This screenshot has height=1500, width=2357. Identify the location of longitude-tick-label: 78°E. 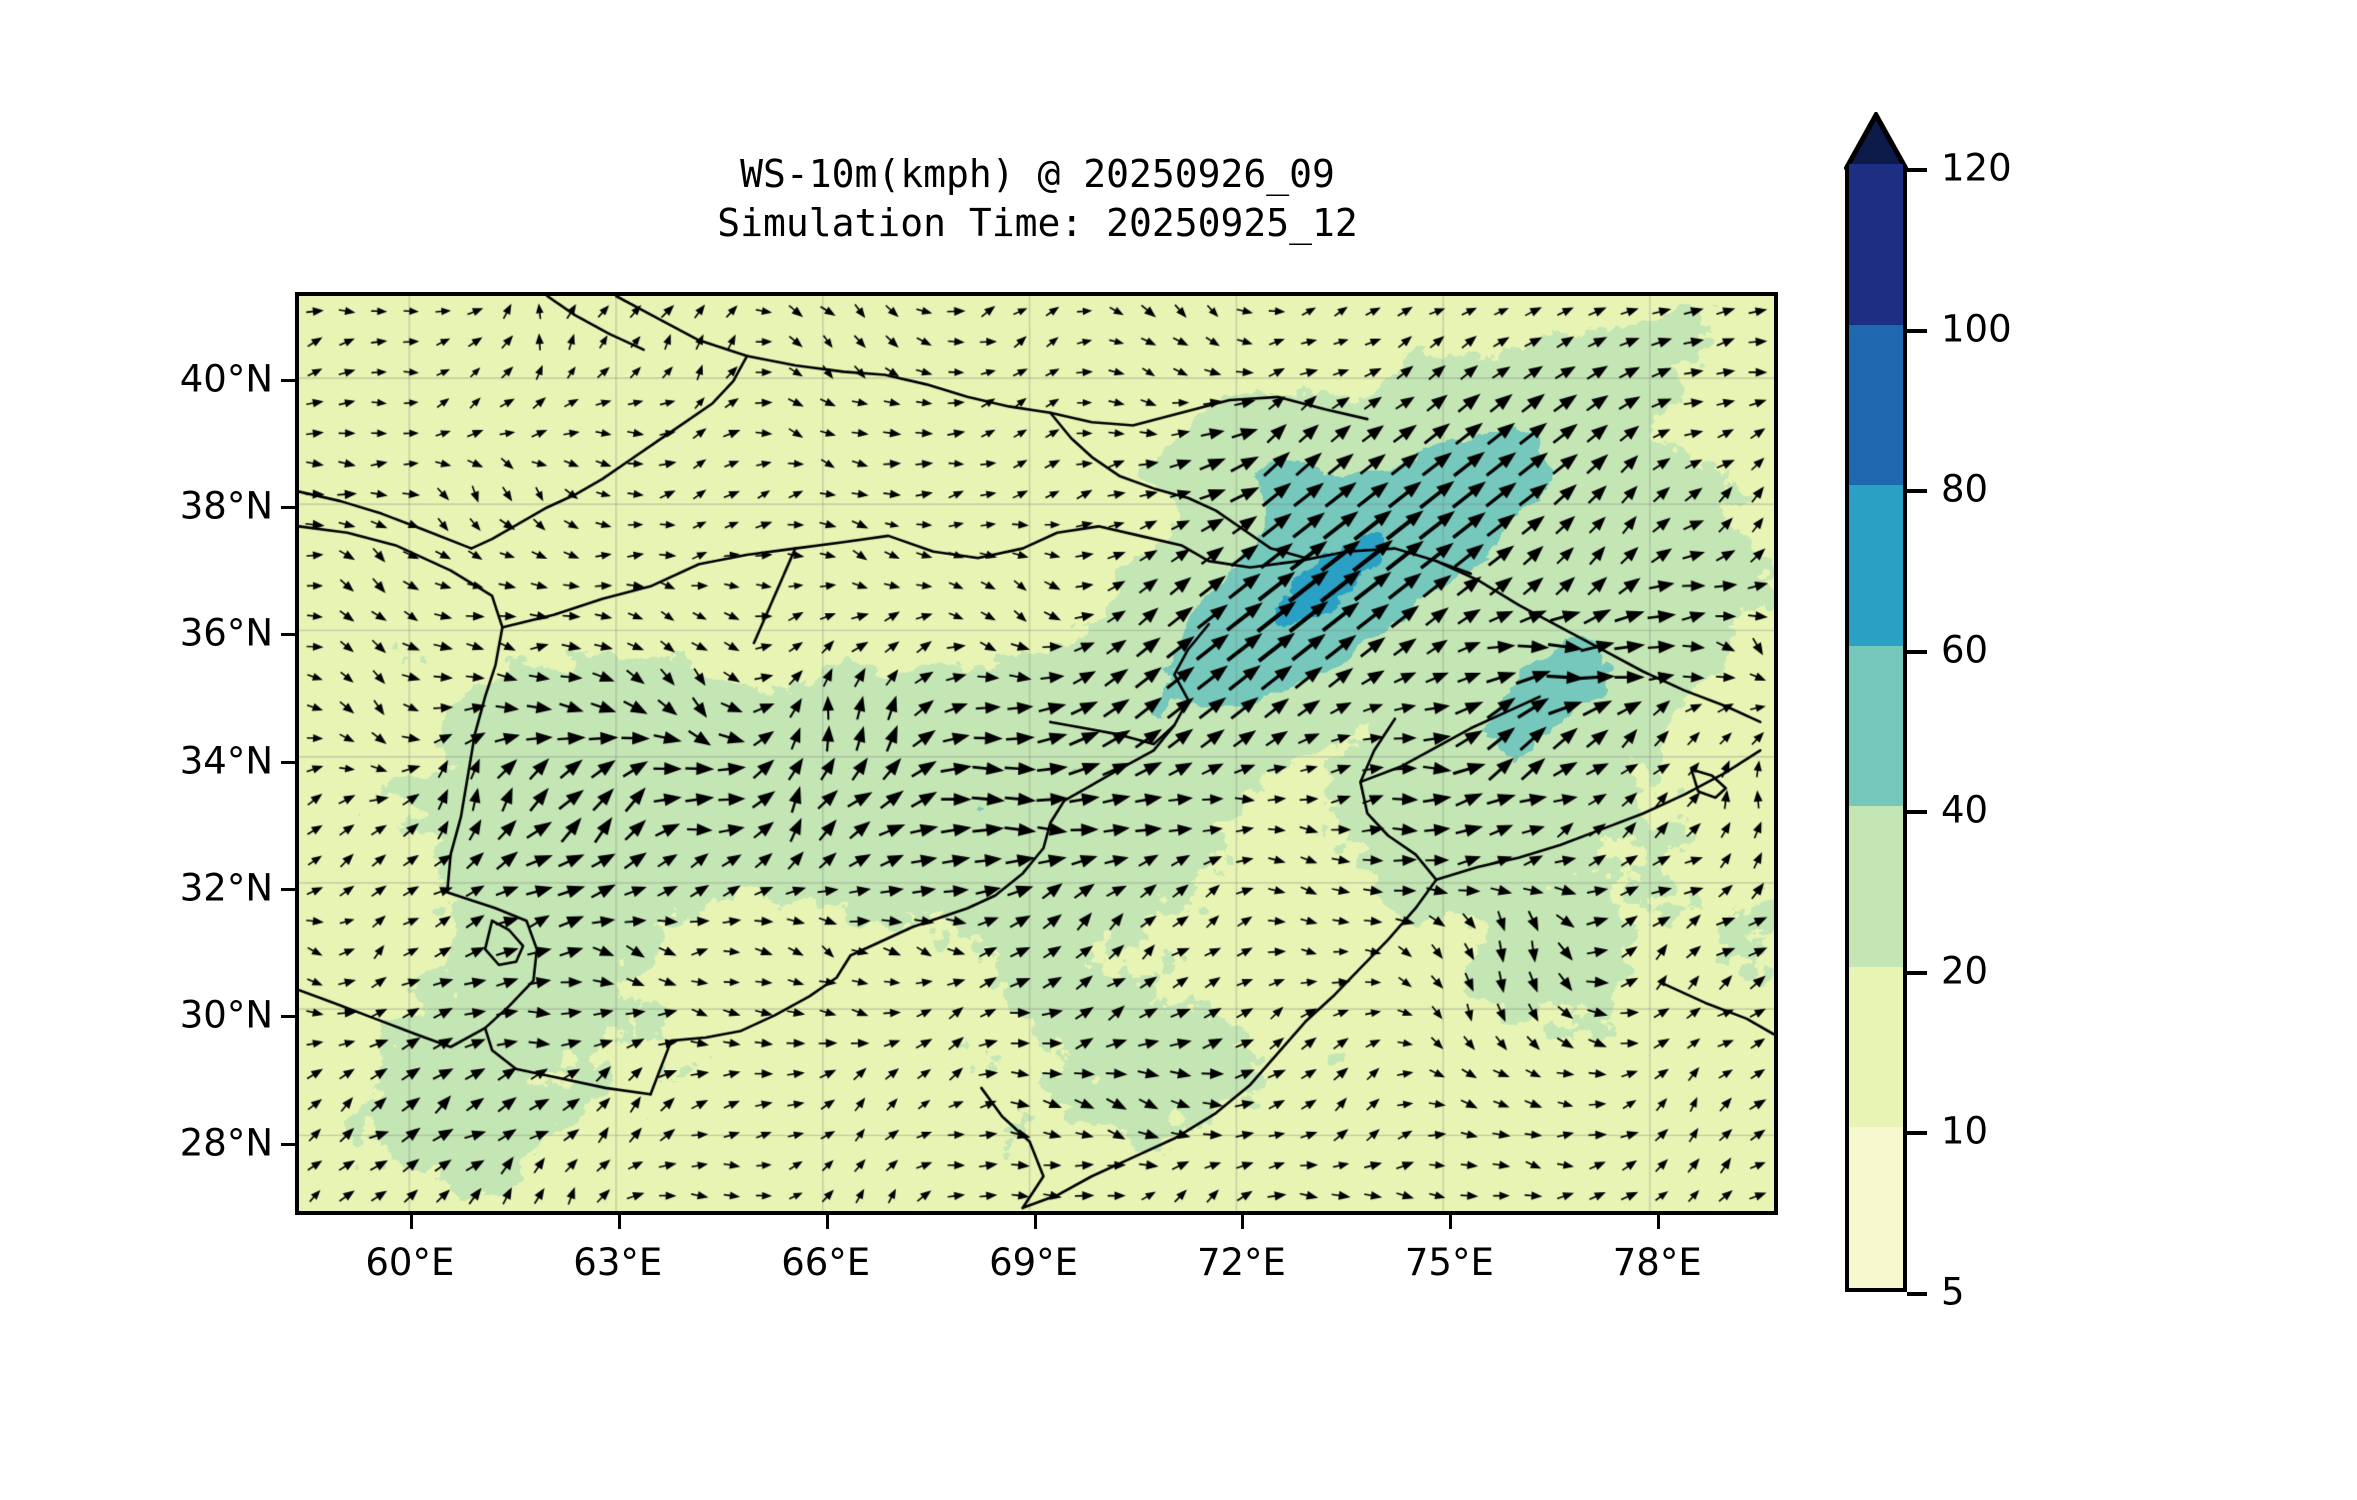
(1657, 1262).